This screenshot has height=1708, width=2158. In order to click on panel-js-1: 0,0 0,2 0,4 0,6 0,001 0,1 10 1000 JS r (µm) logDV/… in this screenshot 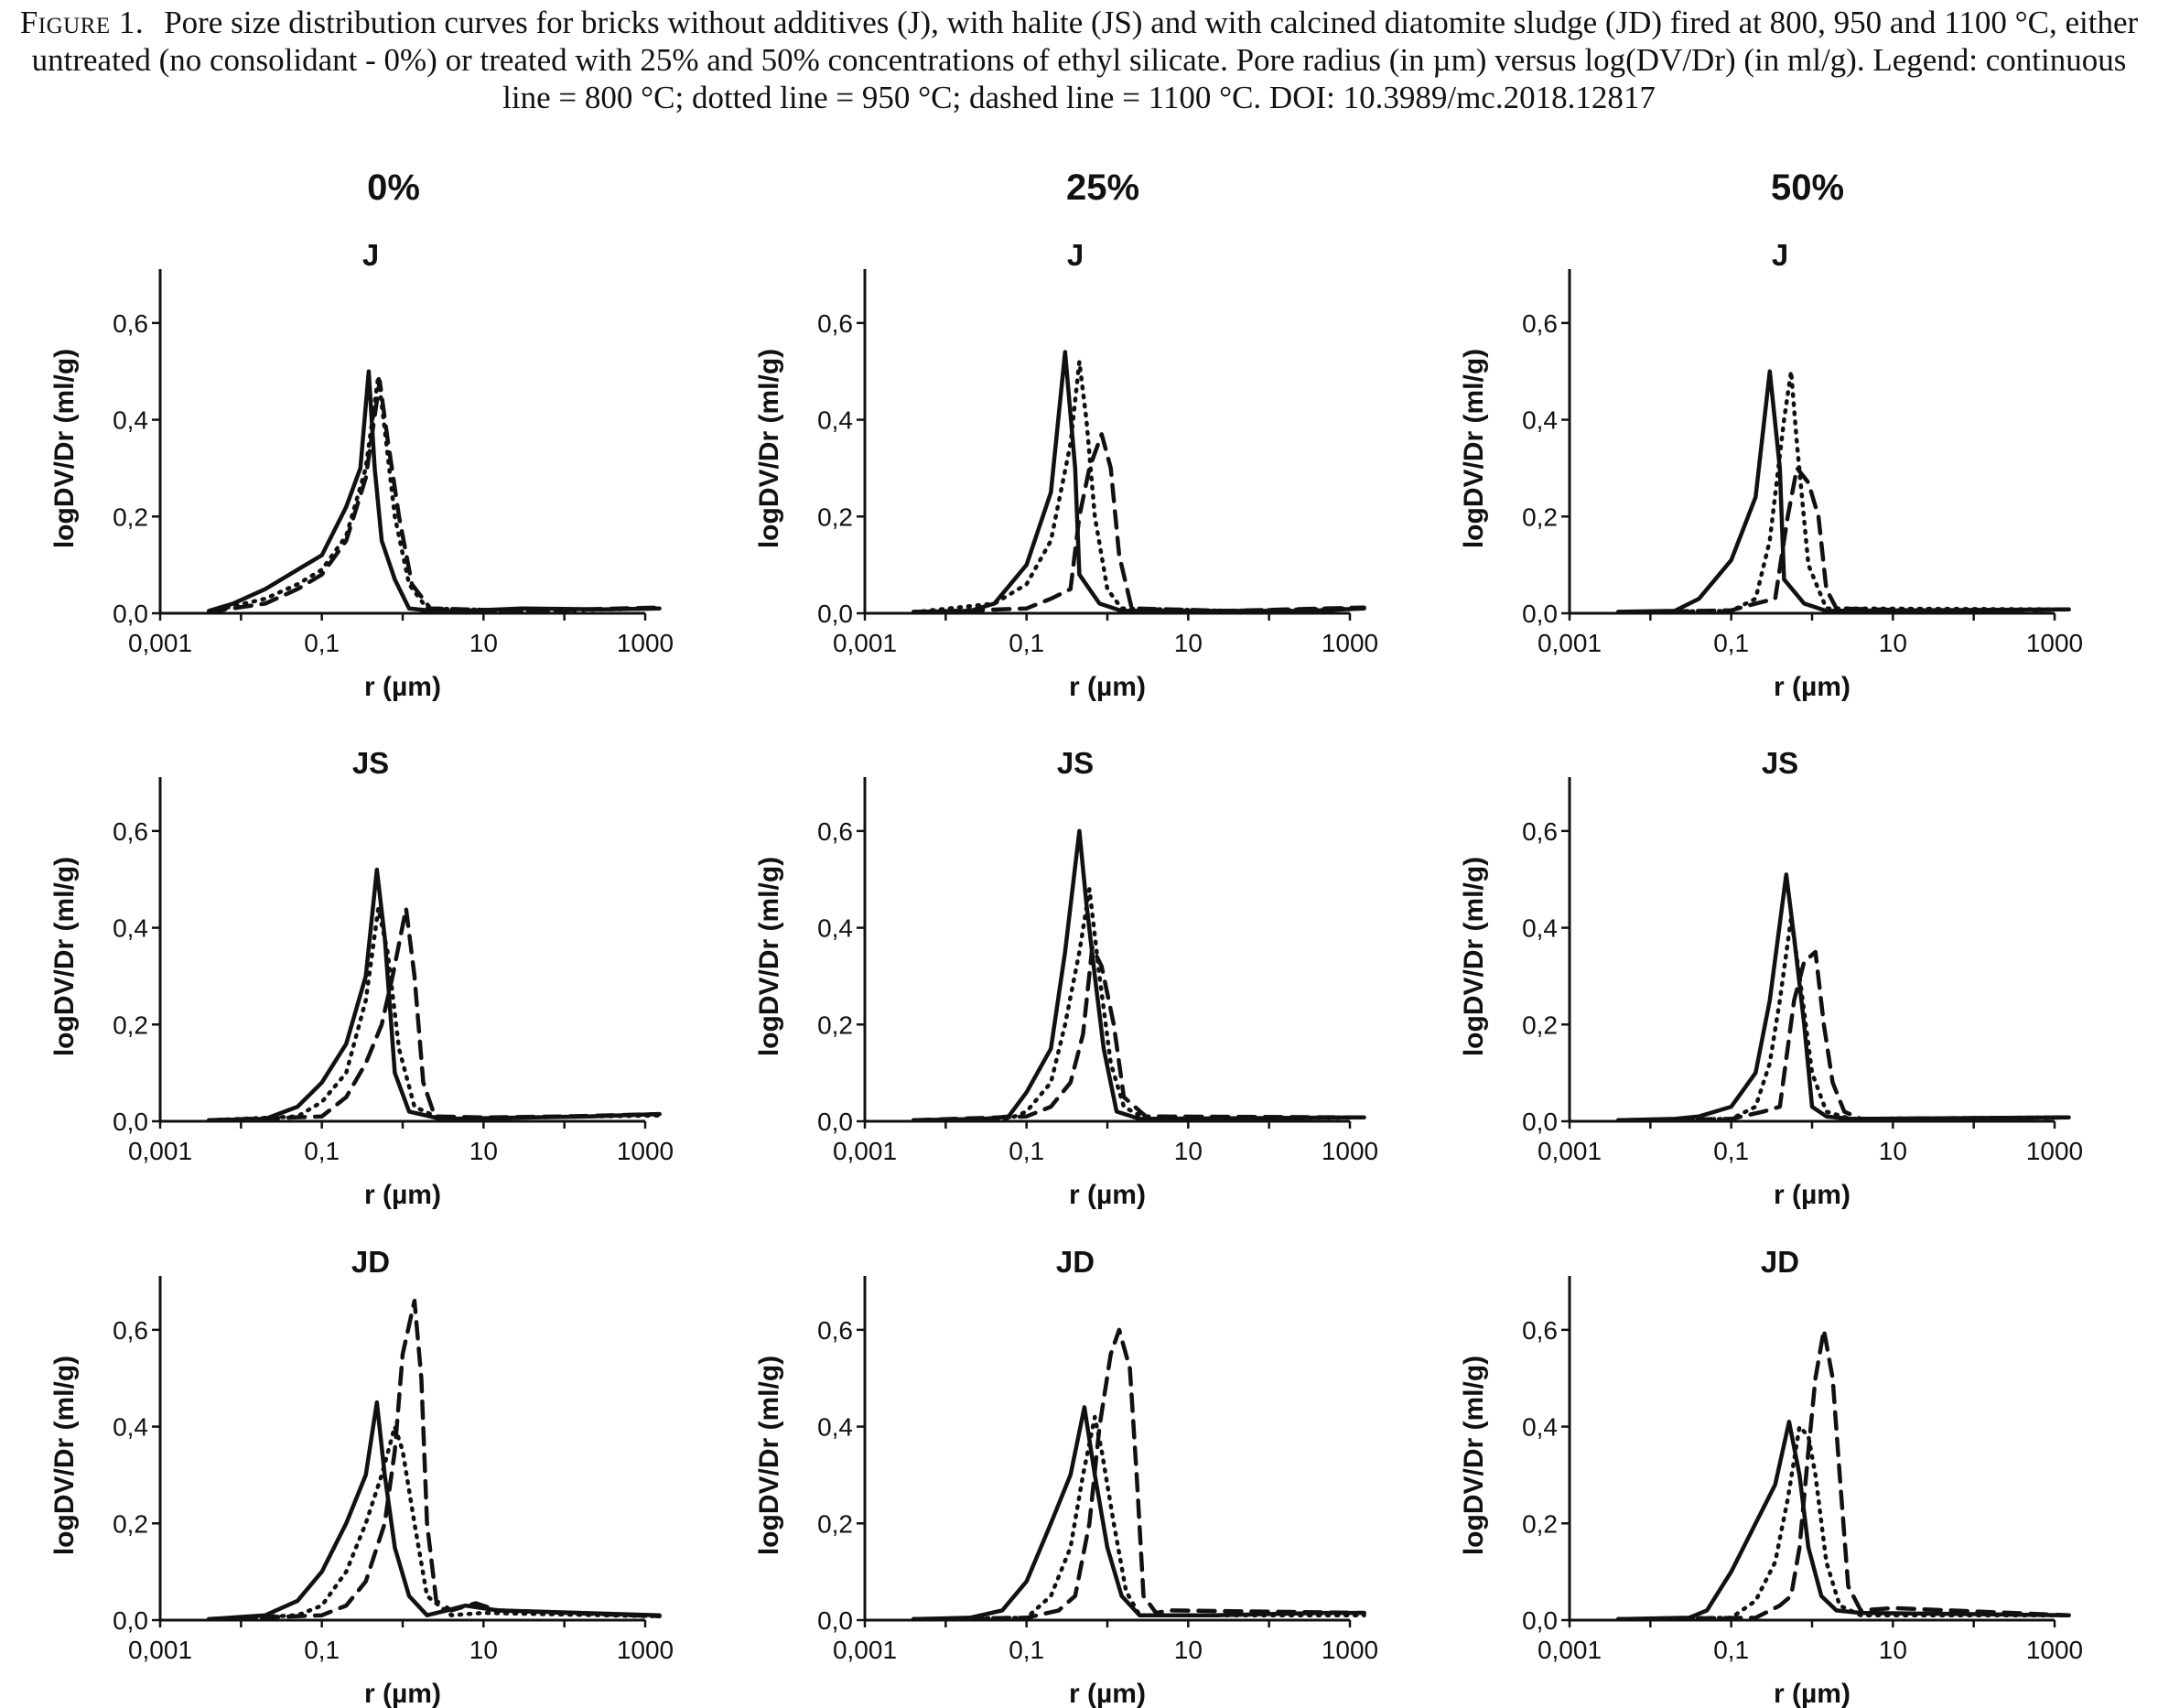, I will do `click(362, 978)`.